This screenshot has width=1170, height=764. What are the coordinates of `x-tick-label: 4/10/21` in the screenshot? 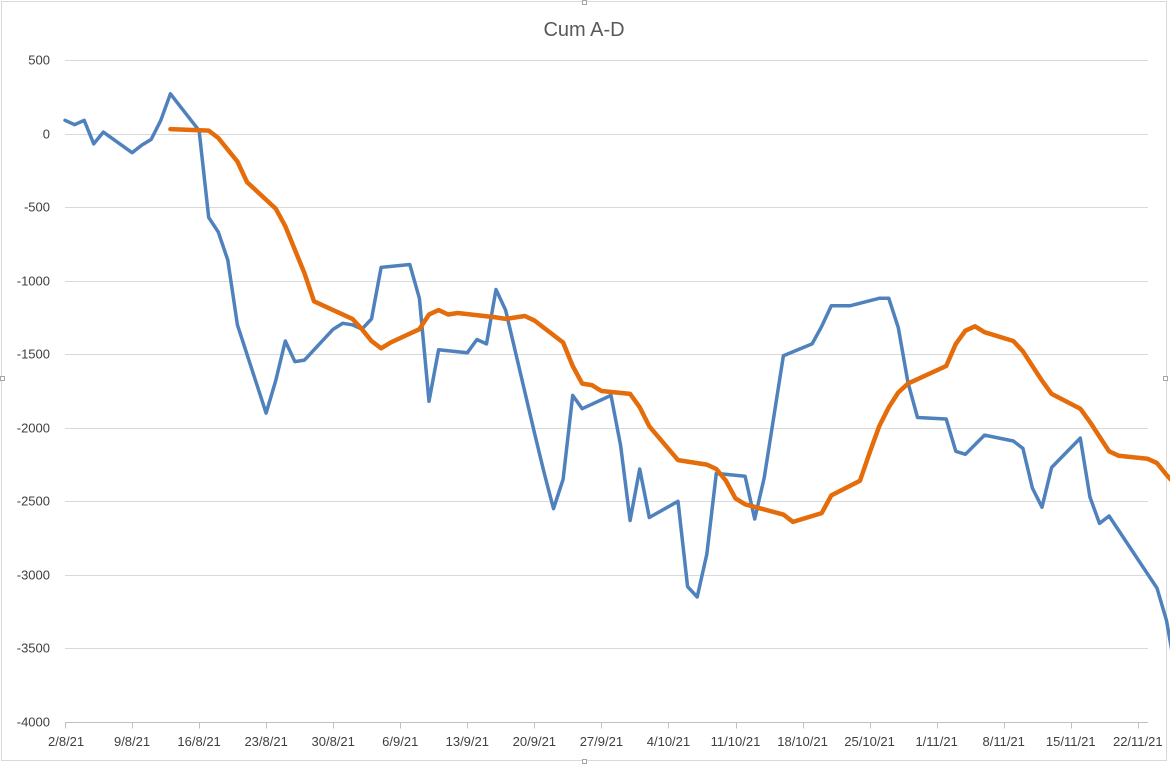 It's located at (668, 741).